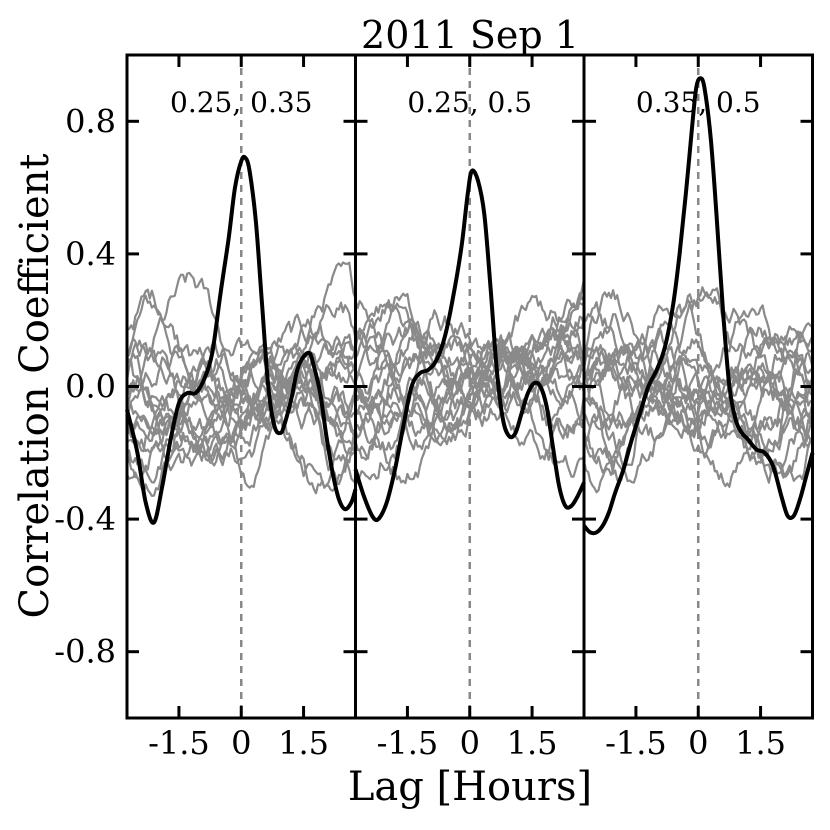  What do you see at coordinates (698, 102) in the screenshot?
I see `panel-label: 0.35, 0.5` at bounding box center [698, 102].